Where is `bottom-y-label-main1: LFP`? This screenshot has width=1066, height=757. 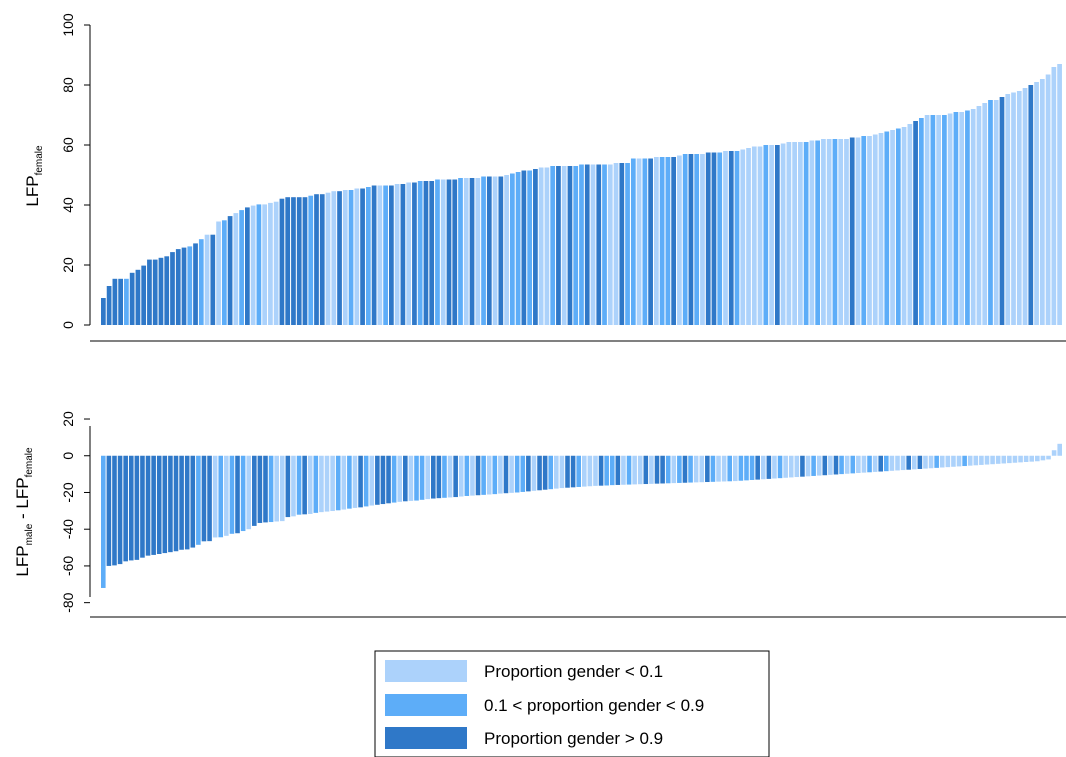 bottom-y-label-main1: LFP is located at coordinates (22, 560).